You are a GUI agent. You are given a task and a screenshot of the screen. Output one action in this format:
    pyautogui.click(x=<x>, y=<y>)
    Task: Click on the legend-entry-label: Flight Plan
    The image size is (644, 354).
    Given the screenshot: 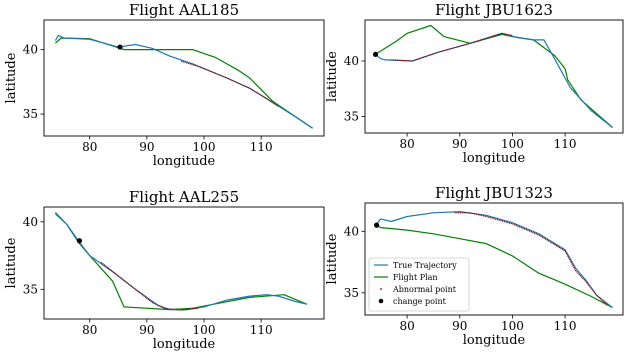 What is the action you would take?
    pyautogui.click(x=415, y=277)
    